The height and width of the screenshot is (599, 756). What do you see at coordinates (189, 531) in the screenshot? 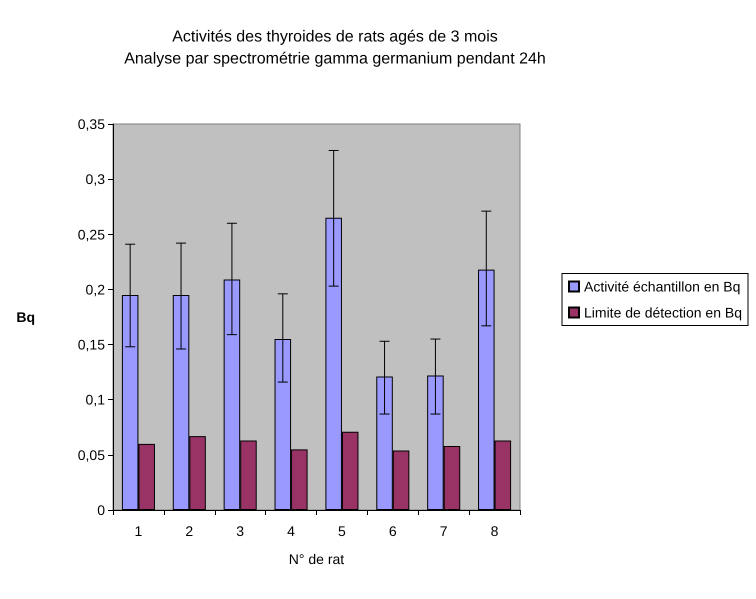
I see `x-tick-label: 2` at bounding box center [189, 531].